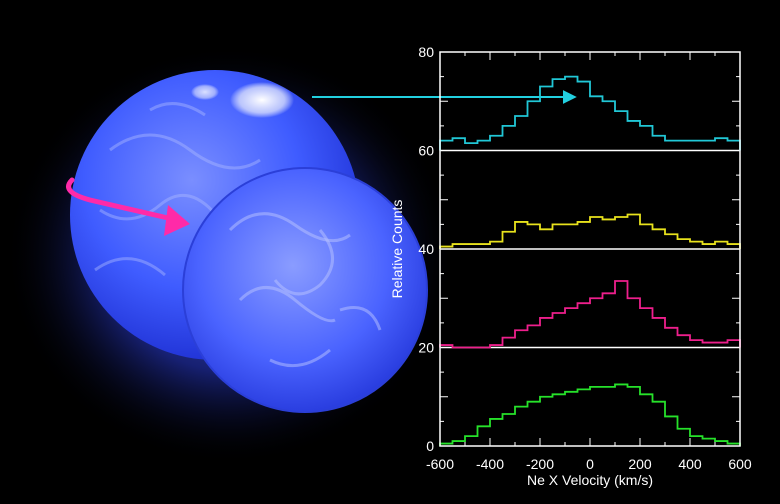  What do you see at coordinates (490, 464) in the screenshot?
I see `x-tick-label: -400` at bounding box center [490, 464].